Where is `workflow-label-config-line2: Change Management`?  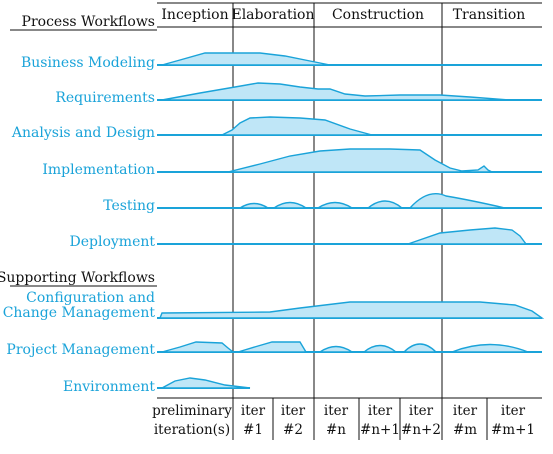
workflow-label-config-line2: Change Management is located at coordinates (79, 313).